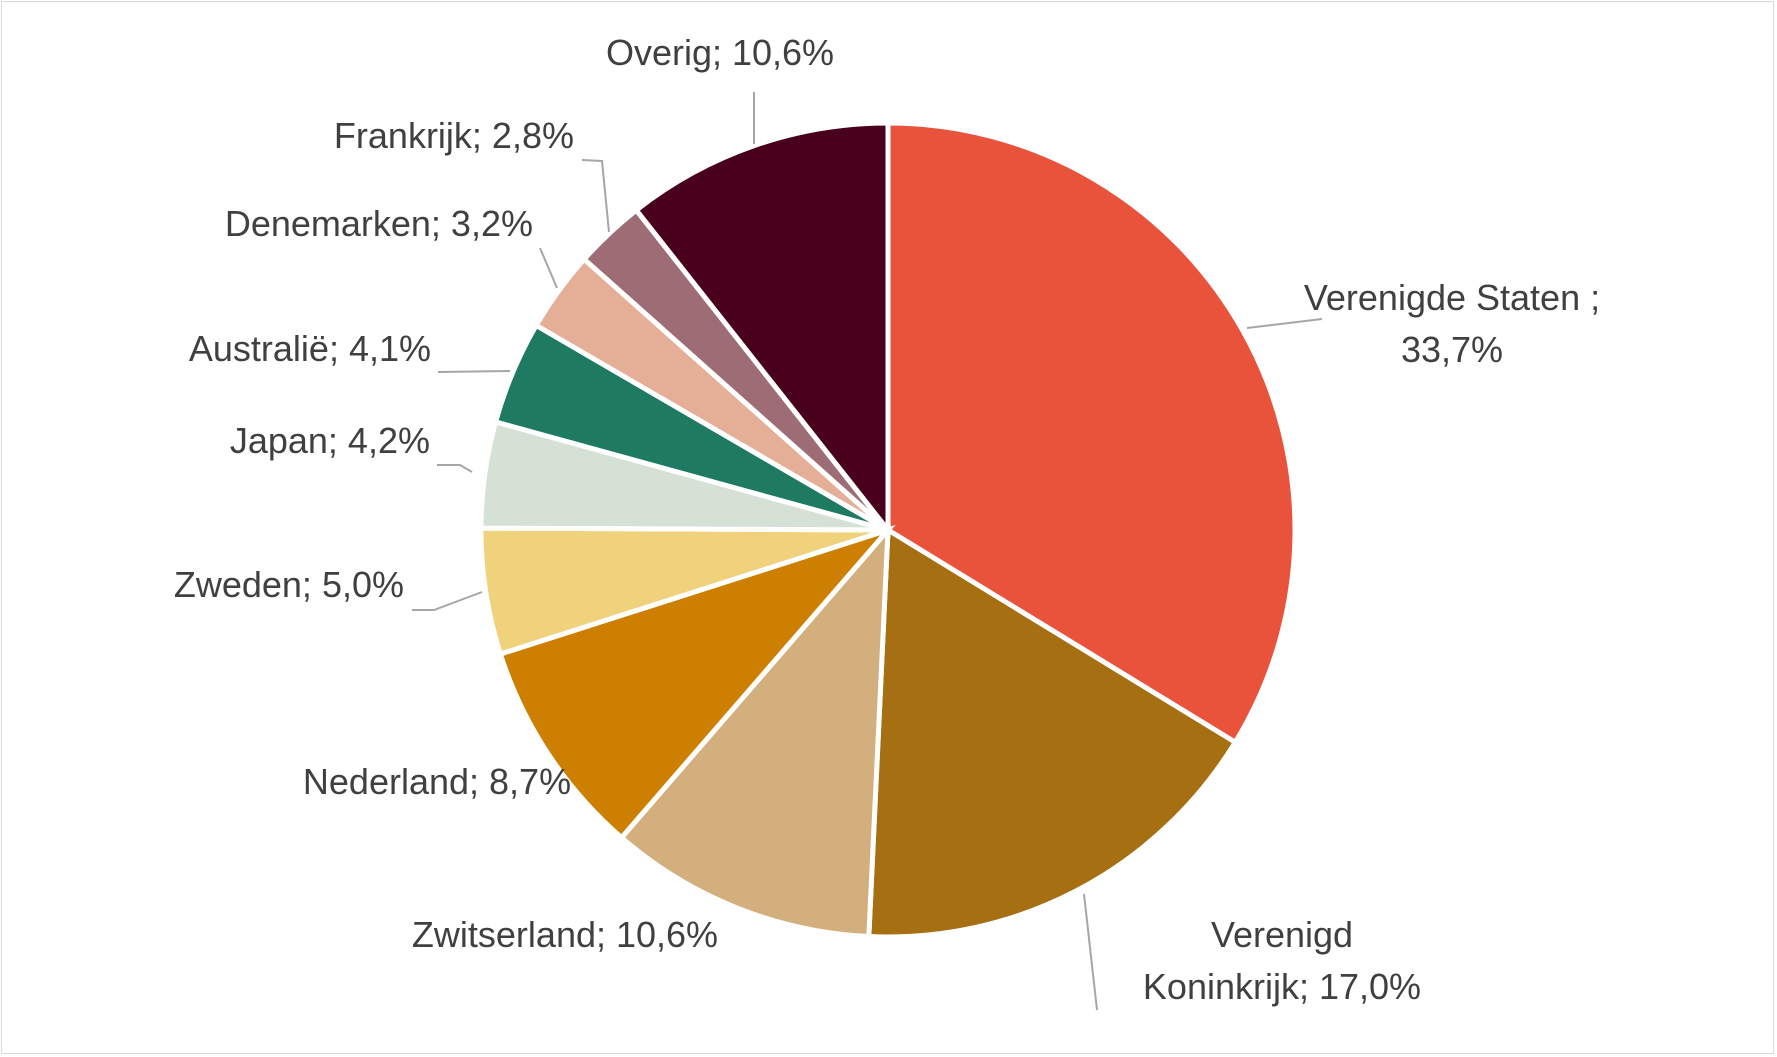  Describe the element at coordinates (1282, 934) in the screenshot. I see `data-label-line: Verenigd` at that location.